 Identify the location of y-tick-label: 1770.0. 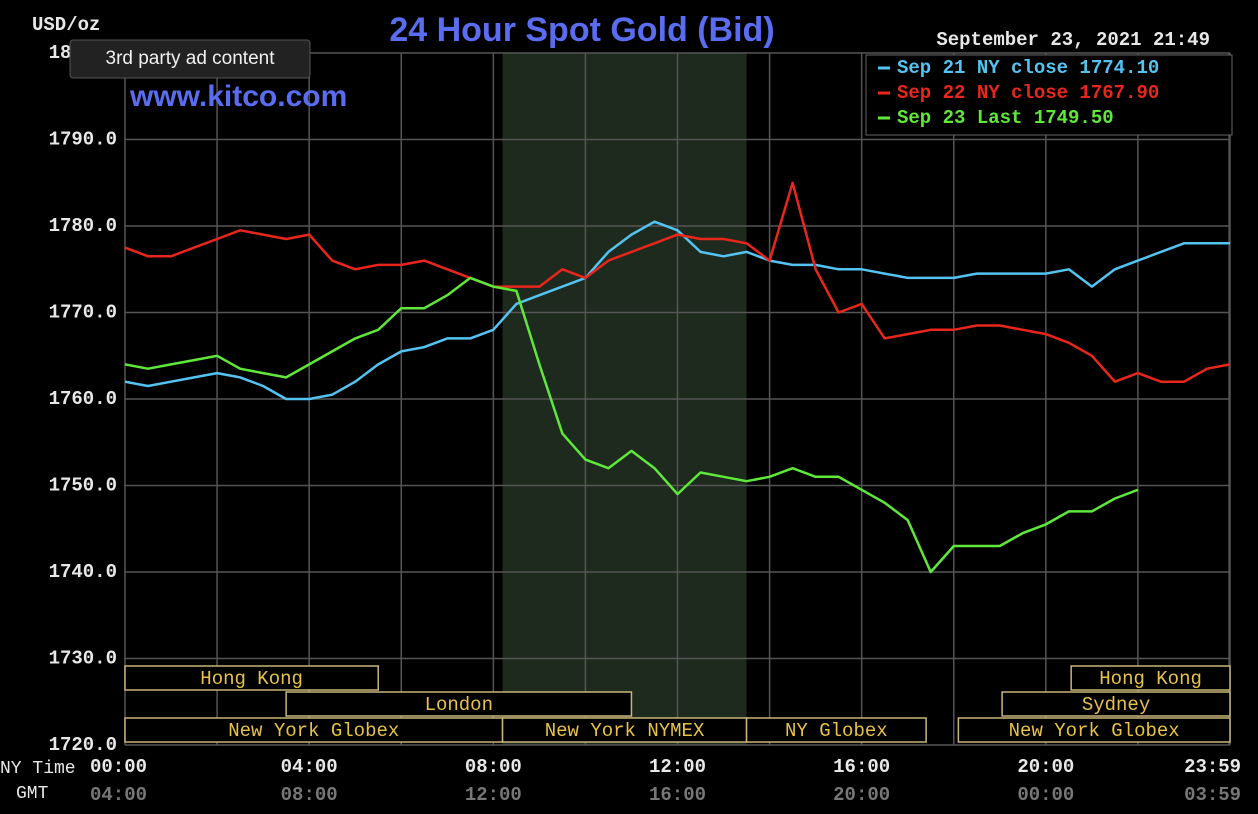
(83, 313).